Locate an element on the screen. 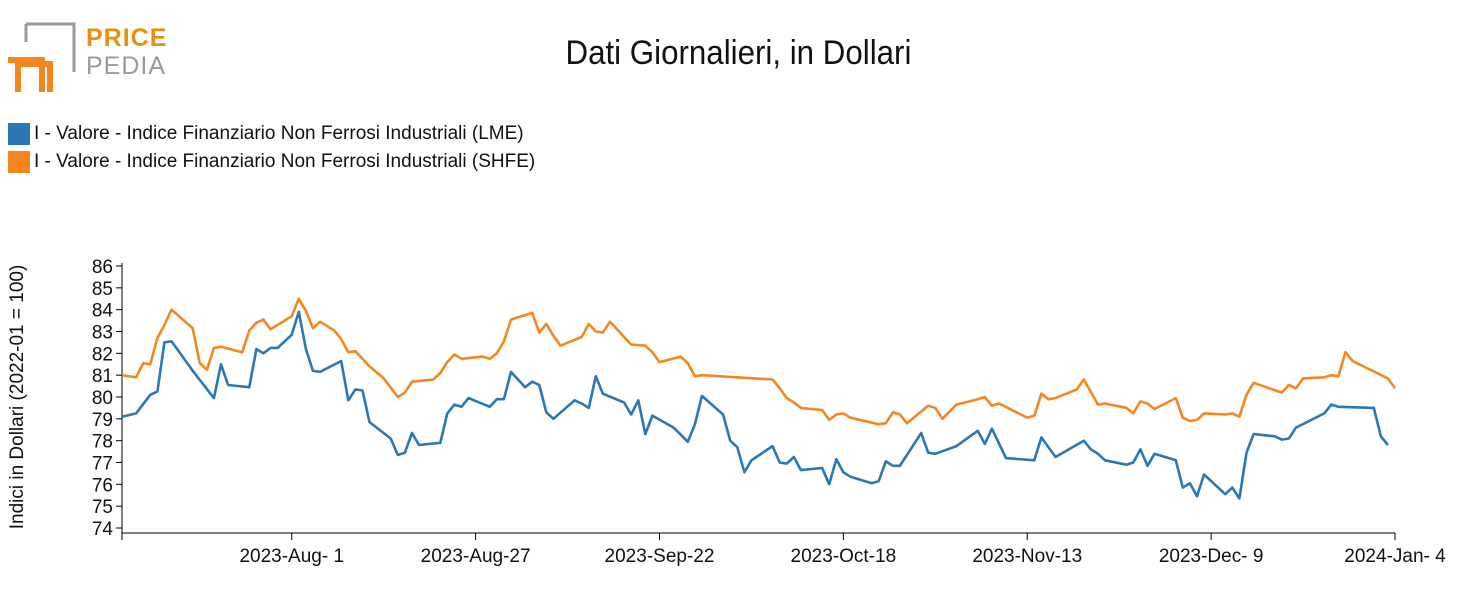 Image resolution: width=1477 pixels, height=615 pixels. logo-mark-icon is located at coordinates (42, 57).